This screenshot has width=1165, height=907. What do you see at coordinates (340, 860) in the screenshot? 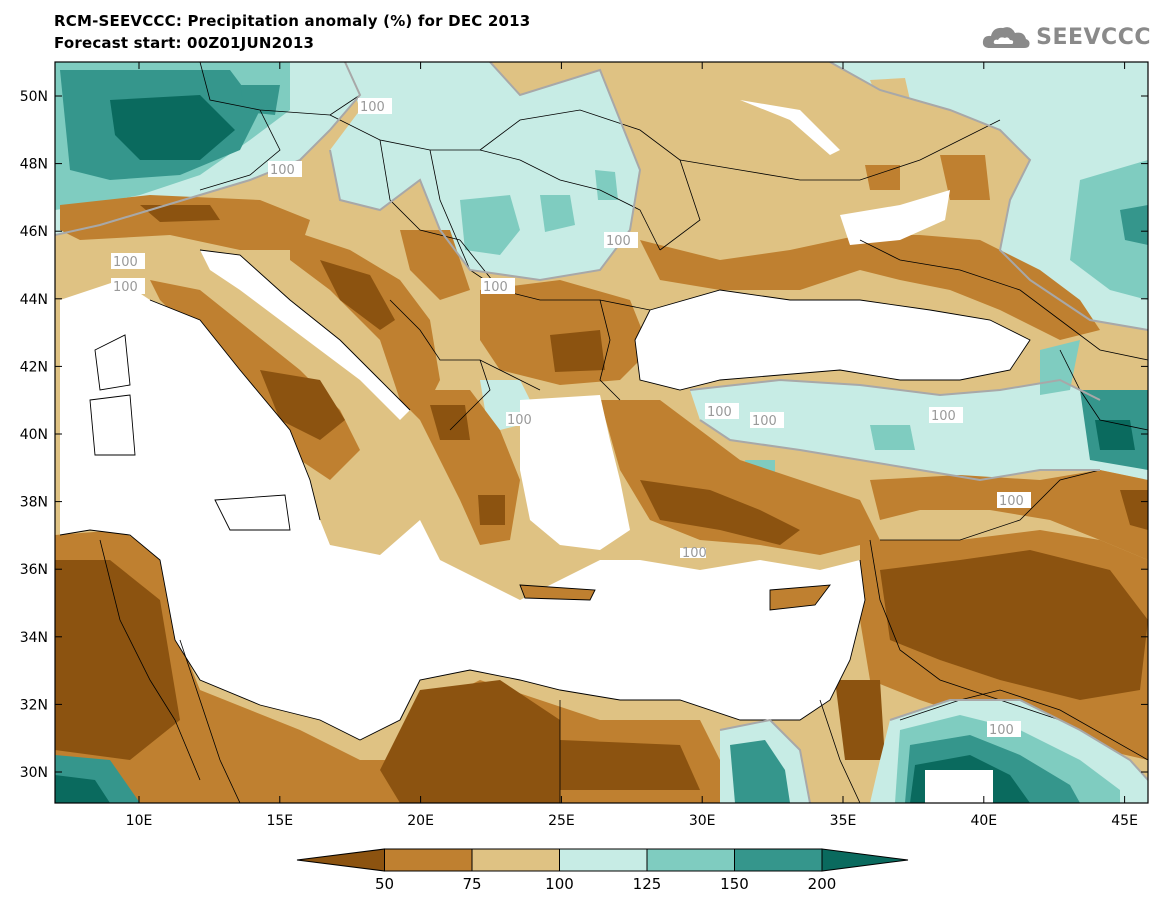
I see `colorbar-arrow-low` at bounding box center [340, 860].